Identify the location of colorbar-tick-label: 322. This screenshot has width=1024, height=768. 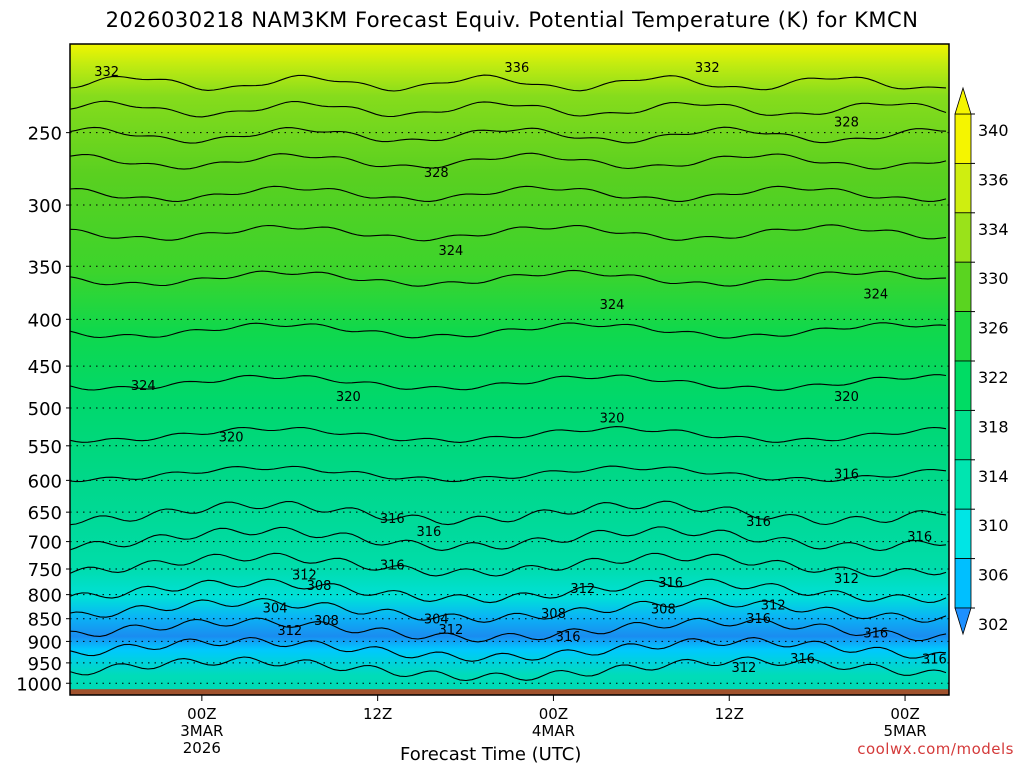
(993, 377).